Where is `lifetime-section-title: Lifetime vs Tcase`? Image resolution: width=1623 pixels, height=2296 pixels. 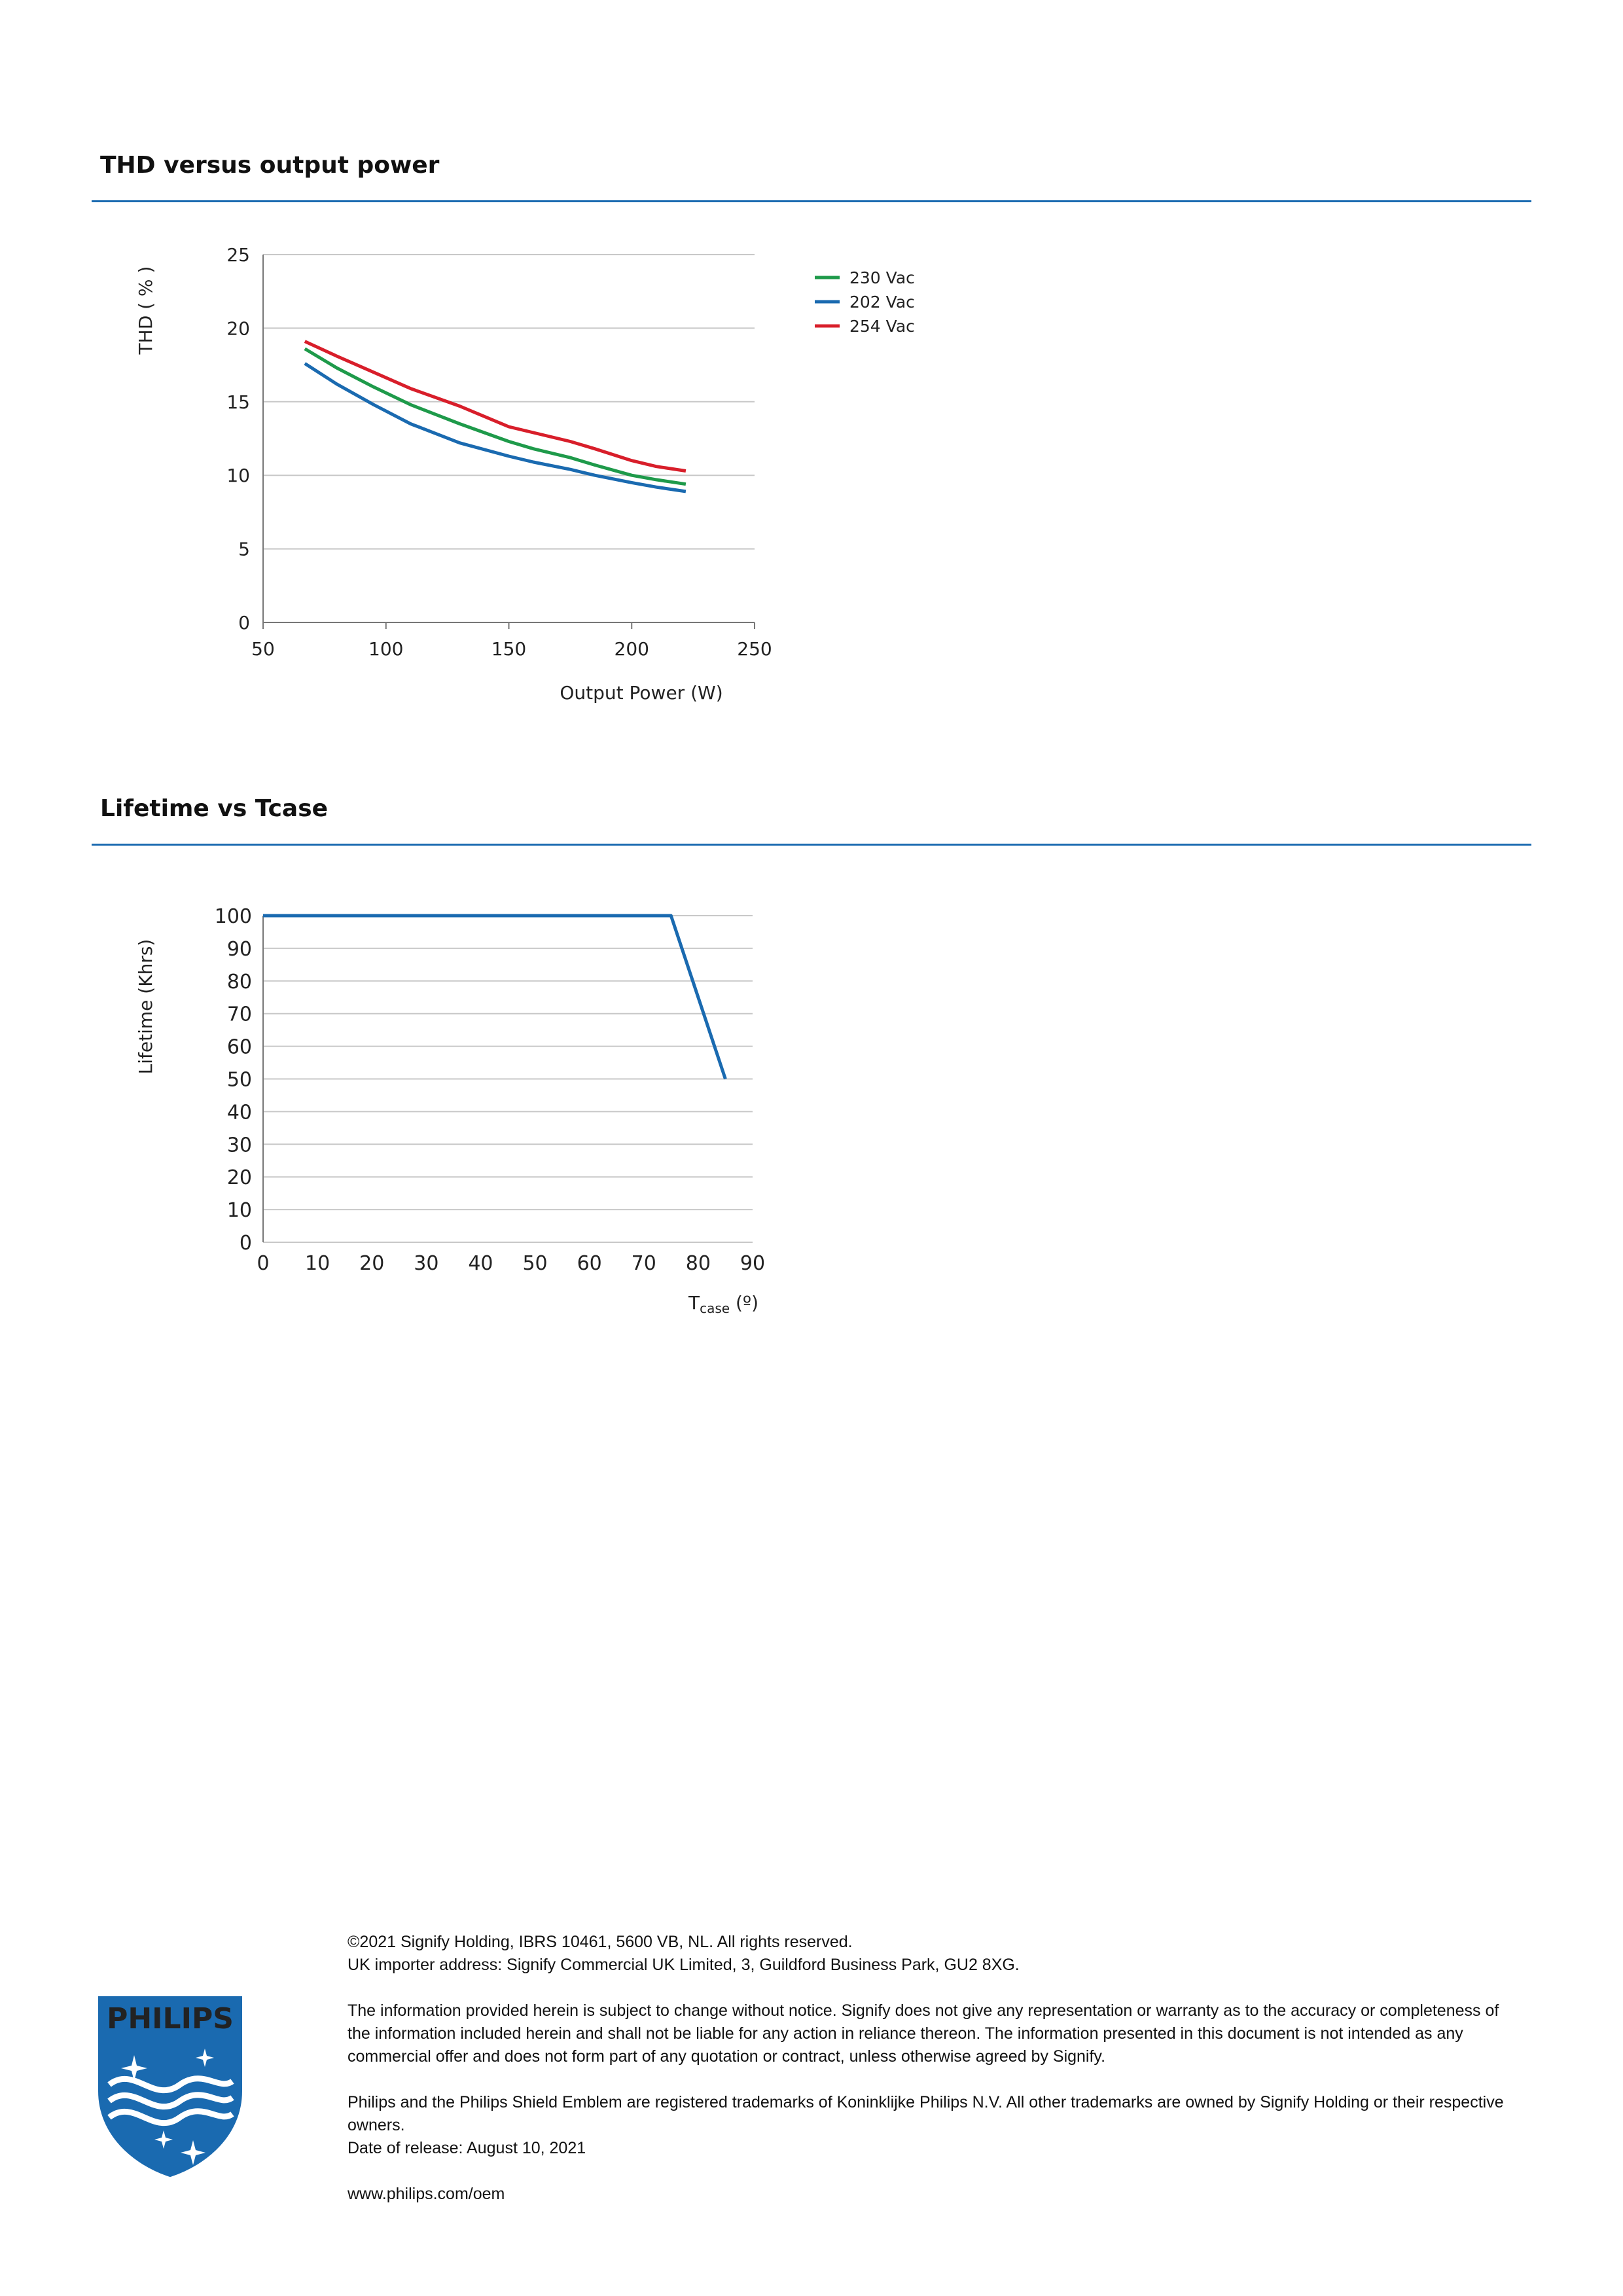
lifetime-section-title: Lifetime vs Tcase is located at coordinates (214, 808).